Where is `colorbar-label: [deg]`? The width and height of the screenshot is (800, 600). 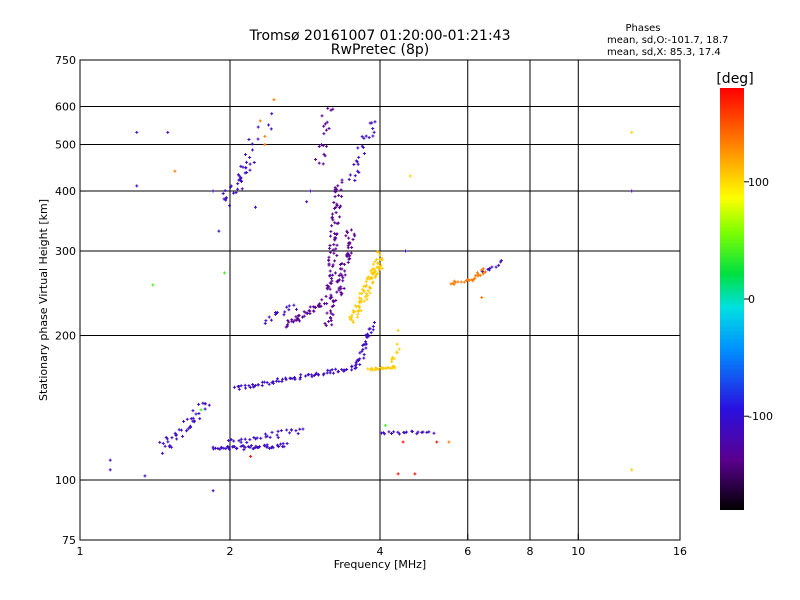 colorbar-label: [deg] is located at coordinates (734, 79).